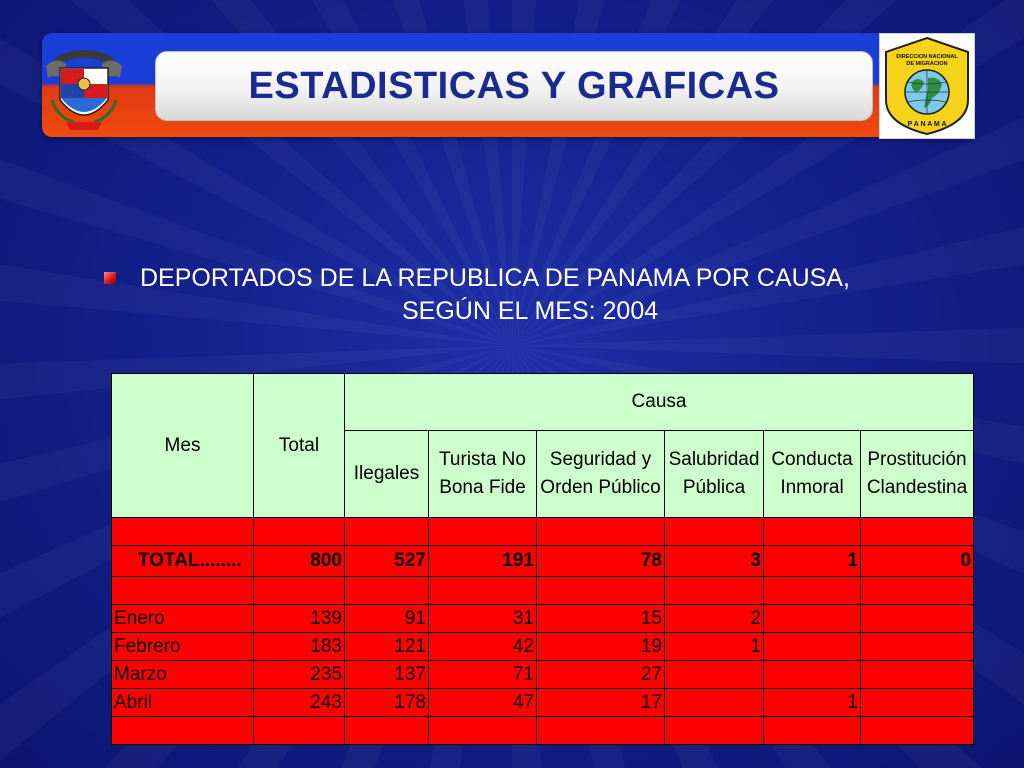 Image resolution: width=1024 pixels, height=768 pixels. I want to click on header-turista: Turista No Bona Fide, so click(482, 474).